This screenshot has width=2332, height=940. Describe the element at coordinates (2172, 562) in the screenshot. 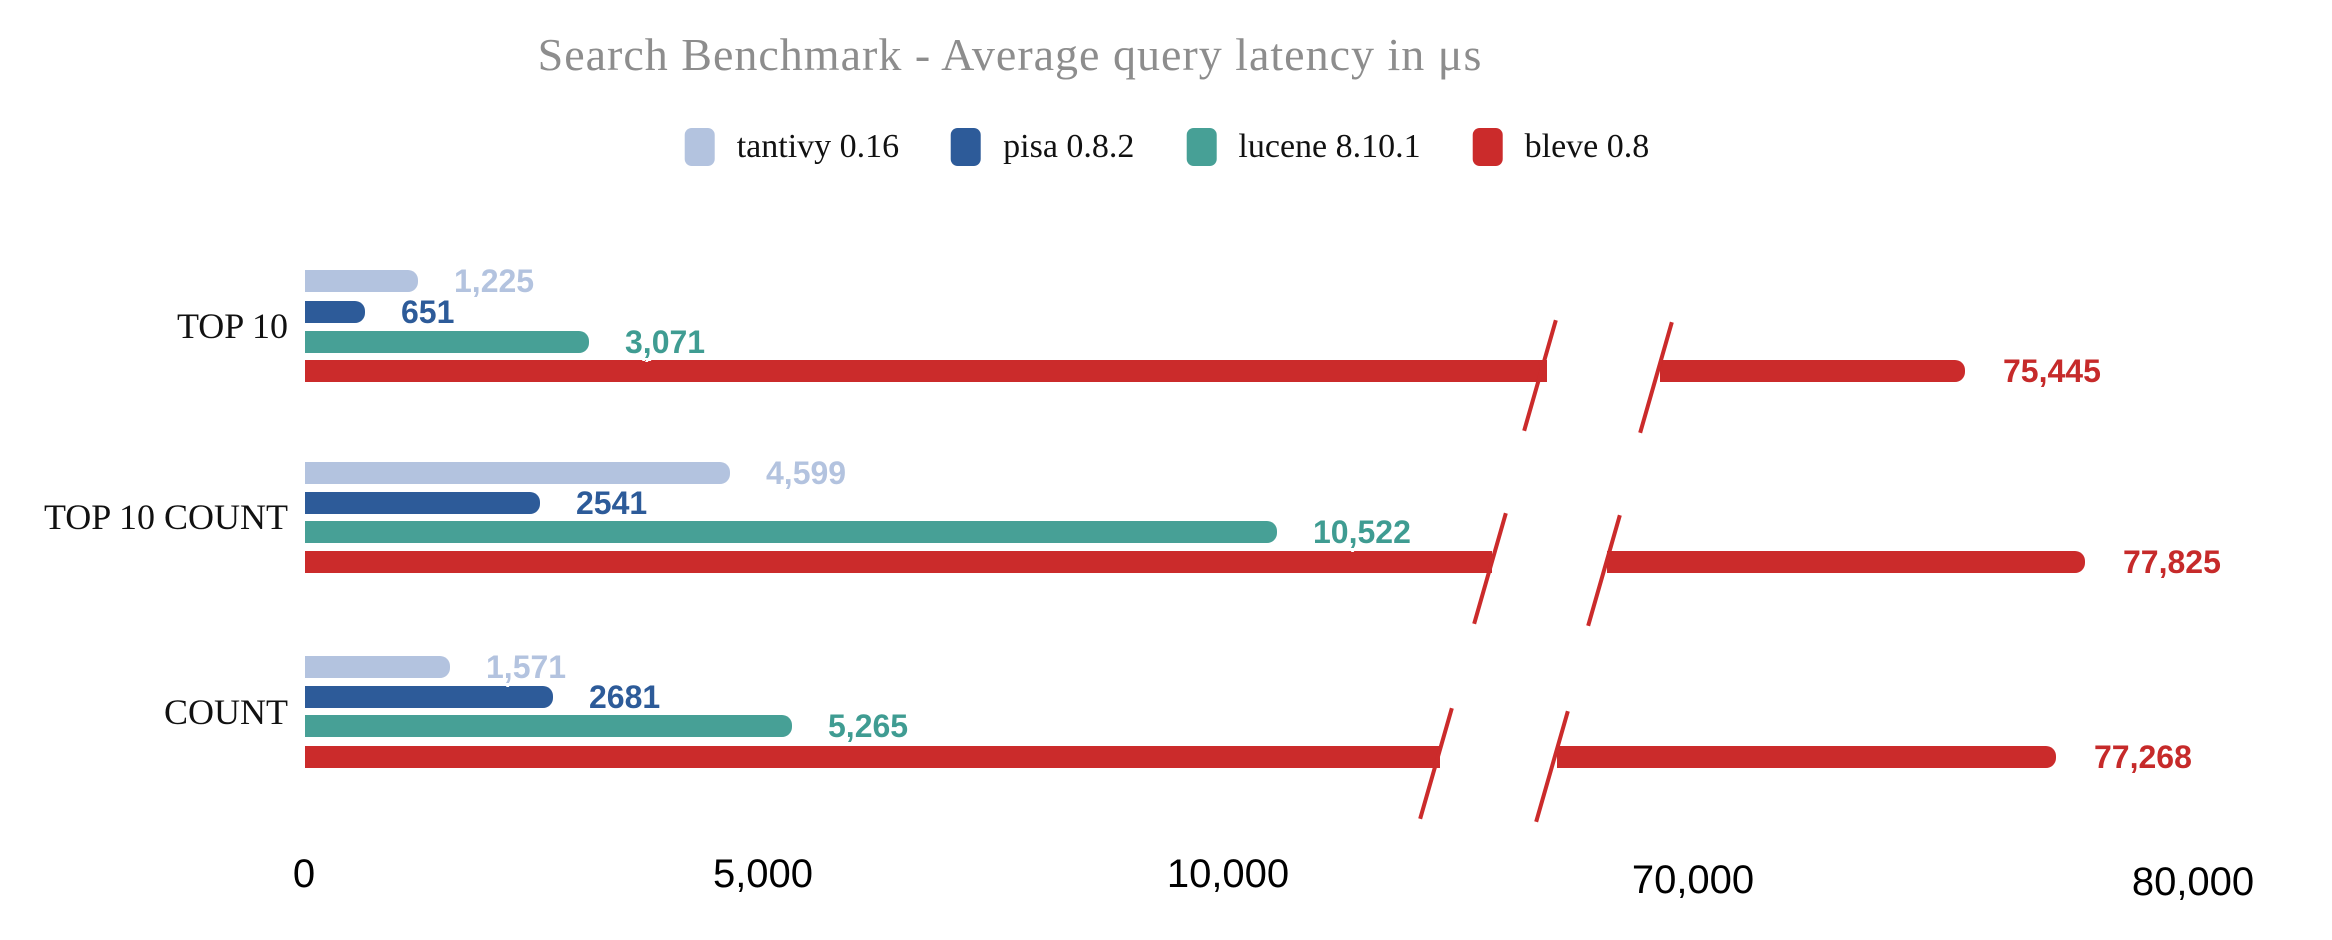

I see `value-label-bleve-top10count: 77,825` at that location.